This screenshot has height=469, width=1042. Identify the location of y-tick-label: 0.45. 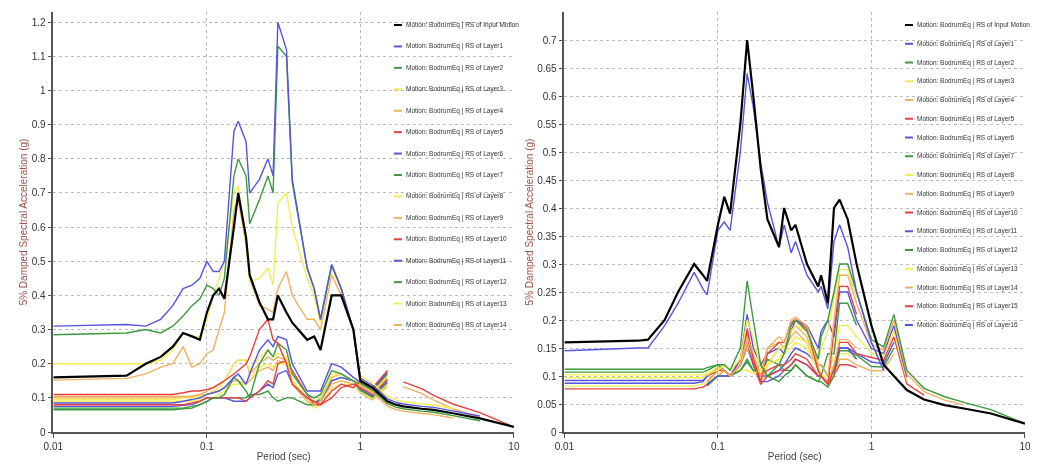
(547, 180).